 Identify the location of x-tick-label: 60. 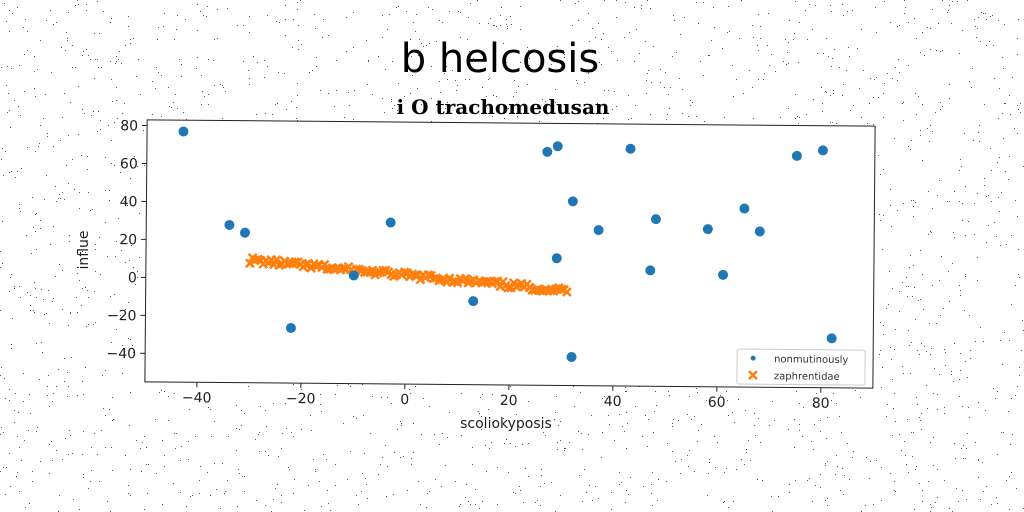
(717, 403).